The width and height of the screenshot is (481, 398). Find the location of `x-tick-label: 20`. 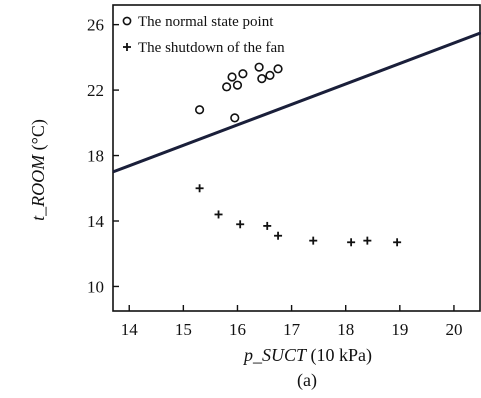

x-tick-label: 20 is located at coordinates (453, 329).